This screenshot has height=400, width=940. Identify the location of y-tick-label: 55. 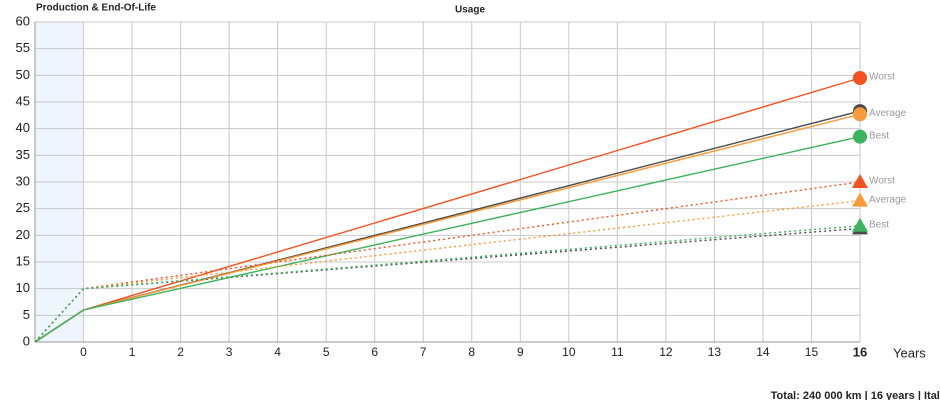
(23, 47).